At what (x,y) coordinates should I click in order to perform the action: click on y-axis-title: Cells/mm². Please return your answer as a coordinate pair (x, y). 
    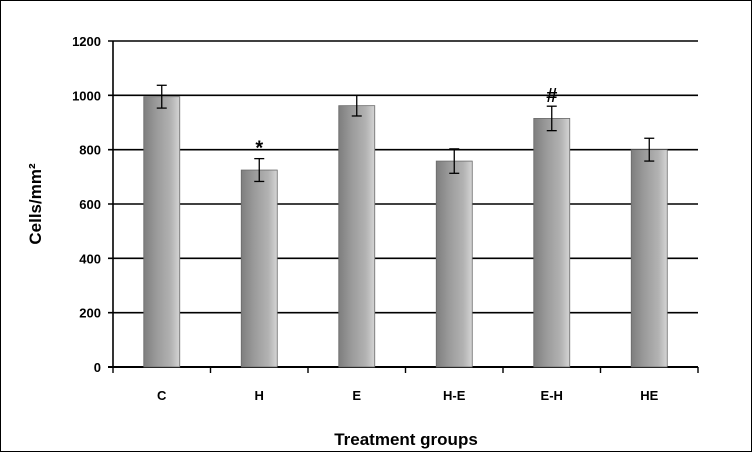
    Looking at the image, I should click on (35, 204).